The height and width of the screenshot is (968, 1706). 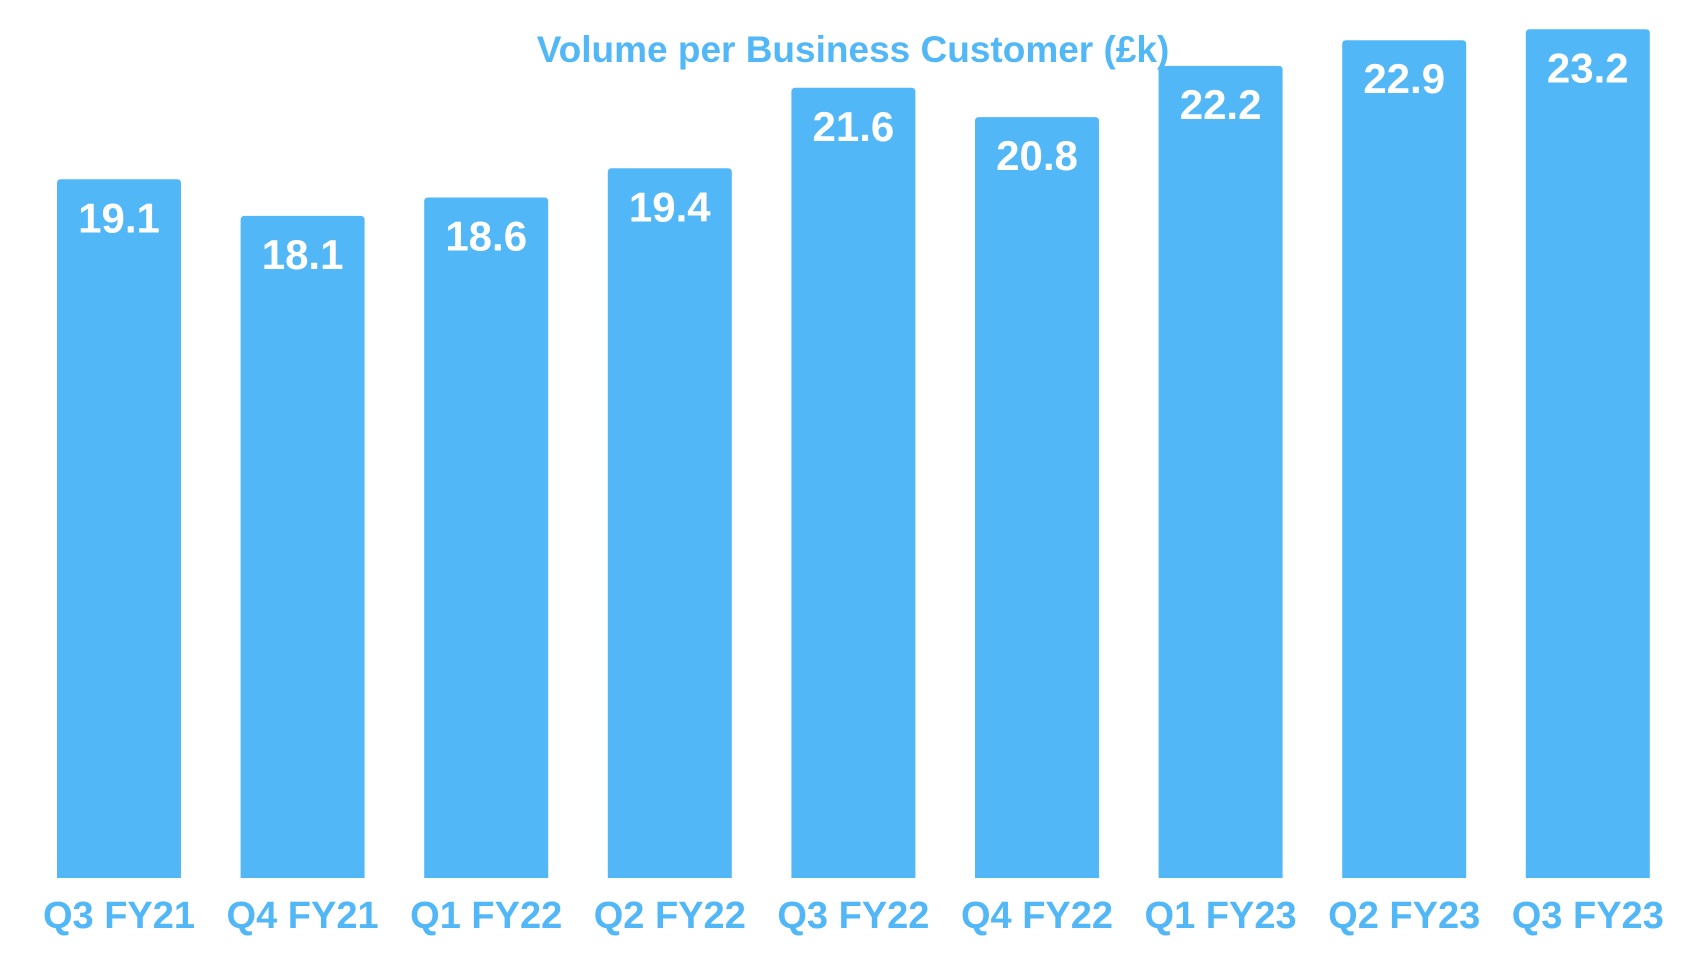 What do you see at coordinates (670, 916) in the screenshot?
I see `x-tick-label: Q2 FY22` at bounding box center [670, 916].